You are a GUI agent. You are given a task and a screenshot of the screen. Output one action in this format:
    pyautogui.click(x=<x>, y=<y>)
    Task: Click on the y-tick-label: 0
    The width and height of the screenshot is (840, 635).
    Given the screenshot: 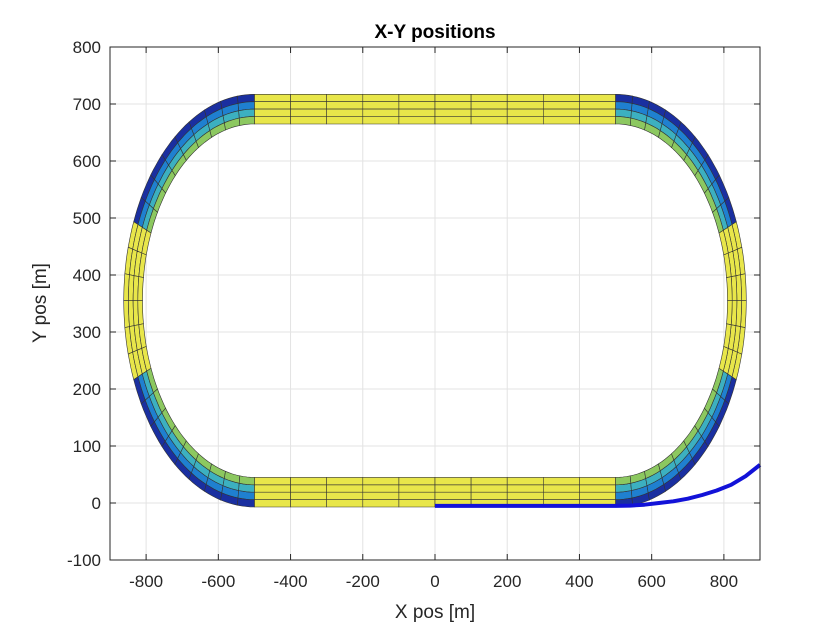 What is the action you would take?
    pyautogui.click(x=96, y=503)
    